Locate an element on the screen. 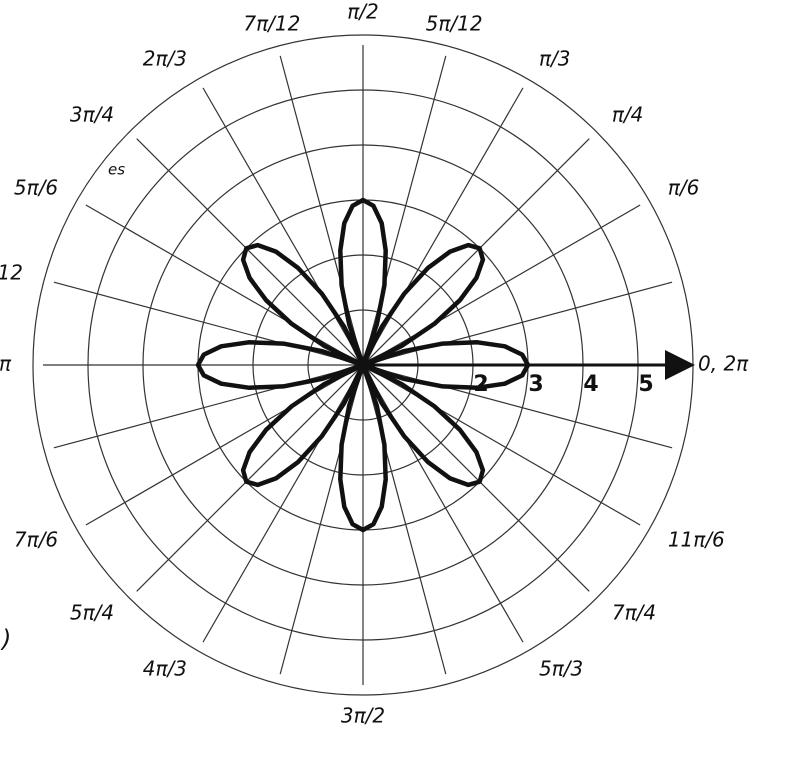  angle-label: π is located at coordinates (6, 364).